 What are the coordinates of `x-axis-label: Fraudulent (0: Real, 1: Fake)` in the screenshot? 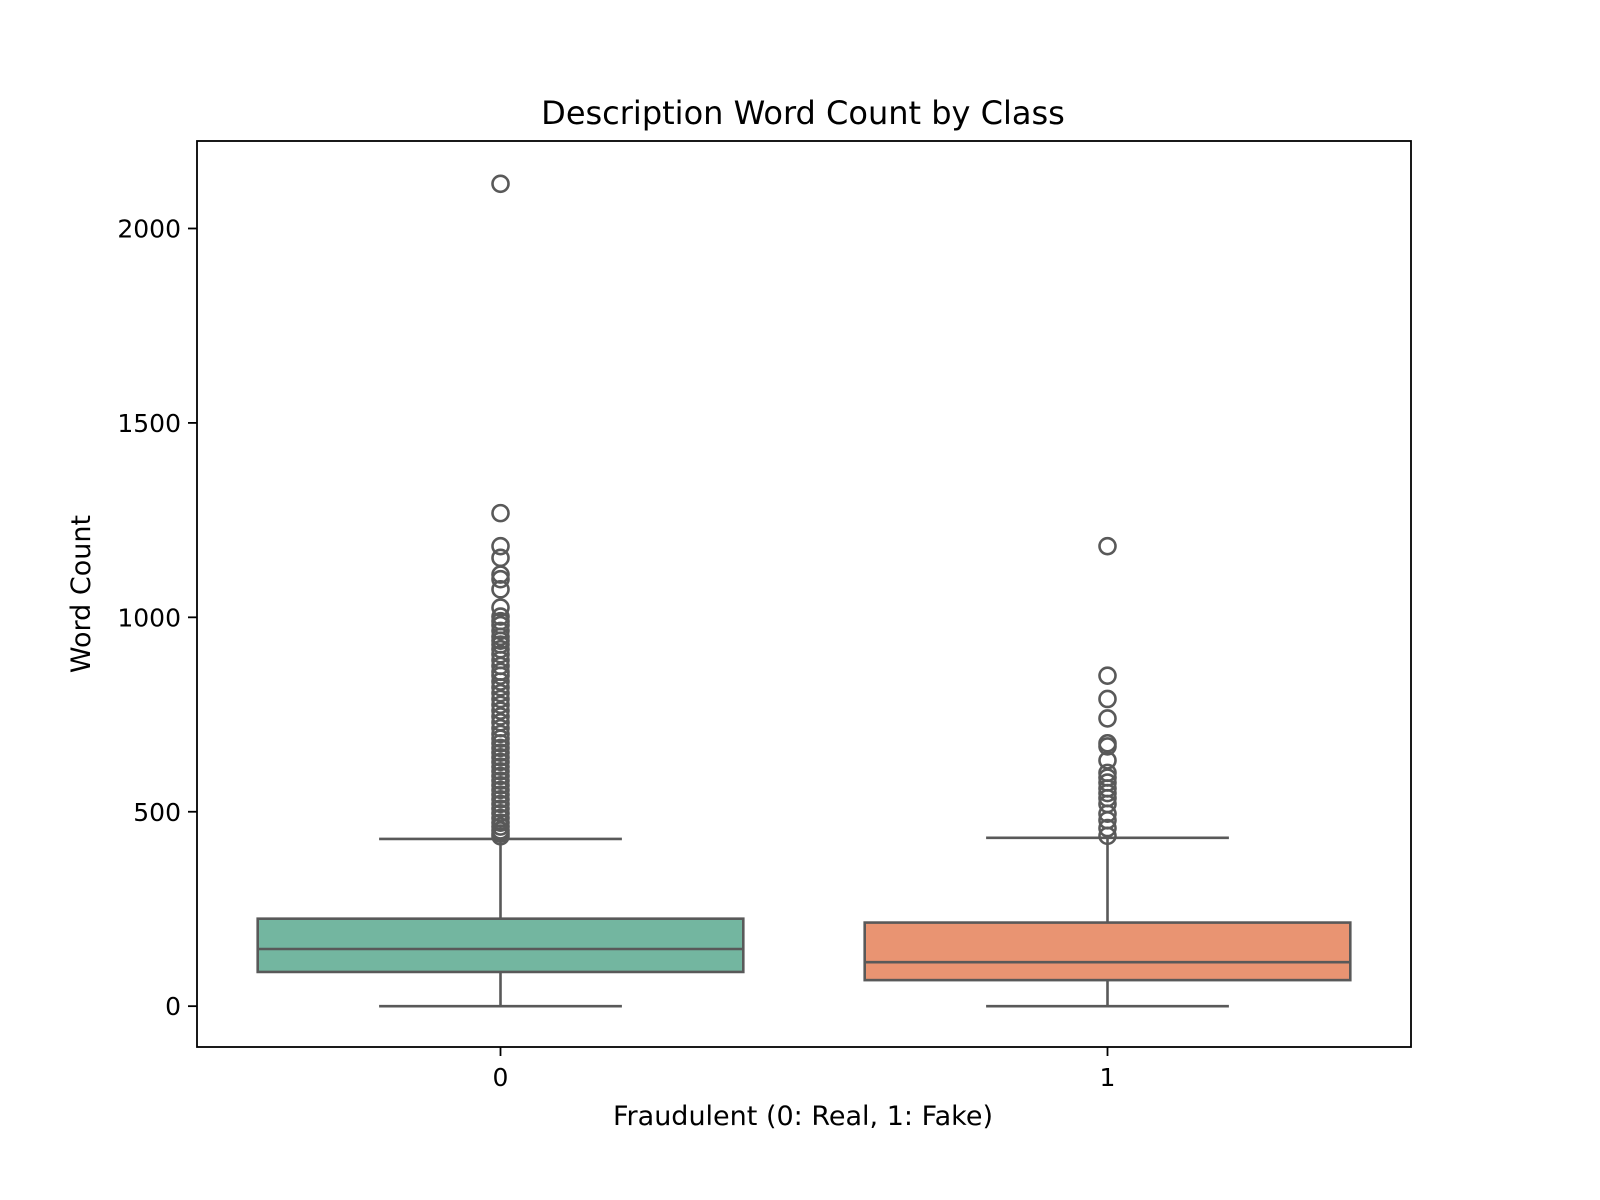 It's located at (803, 1116).